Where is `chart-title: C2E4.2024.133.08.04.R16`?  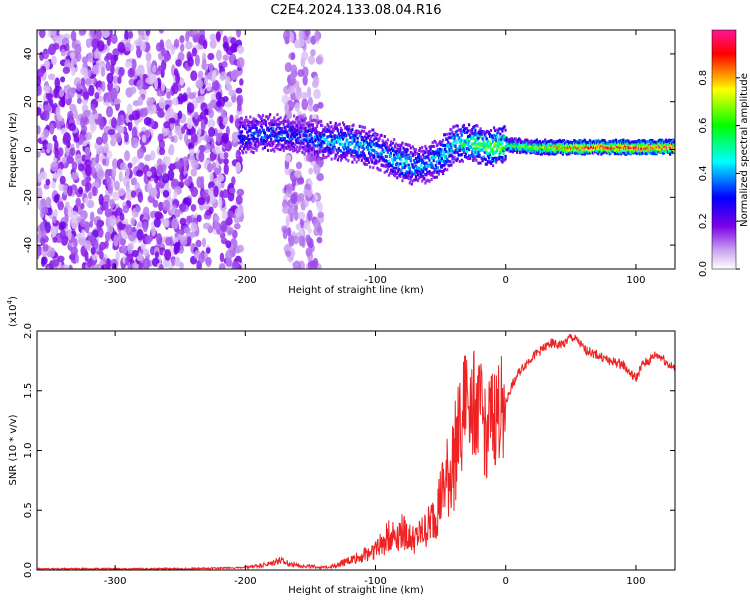
chart-title: C2E4.2024.133.08.04.R16 is located at coordinates (355, 10).